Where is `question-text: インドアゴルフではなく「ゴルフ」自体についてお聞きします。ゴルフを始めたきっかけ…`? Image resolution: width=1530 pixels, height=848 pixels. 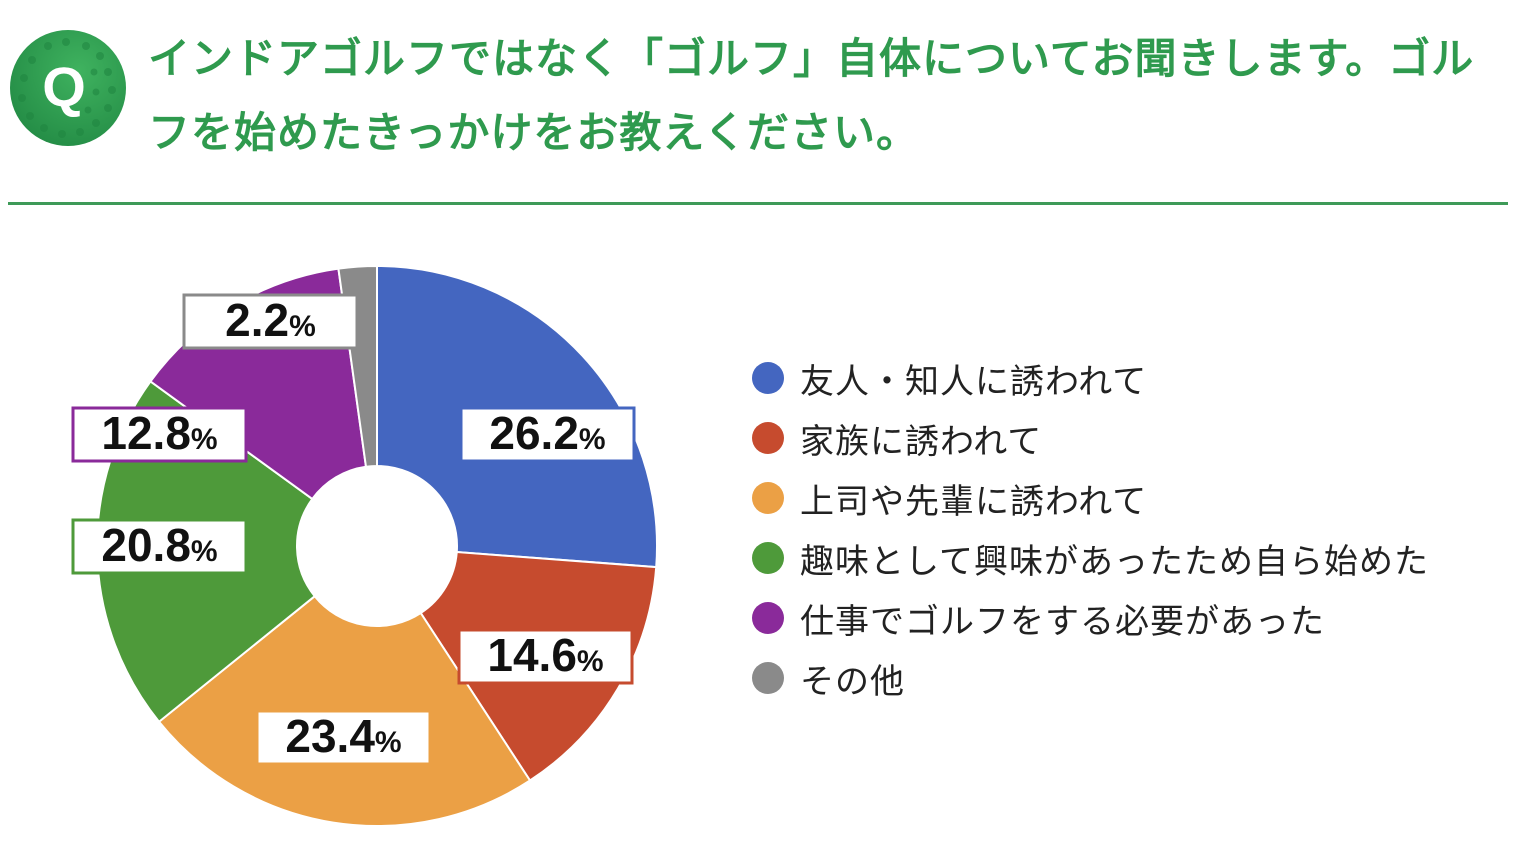 question-text: インドアゴルフではなく「ゴルフ」自体についてお聞きします。ゴルフを始めたきっかけ… is located at coordinates (811, 95).